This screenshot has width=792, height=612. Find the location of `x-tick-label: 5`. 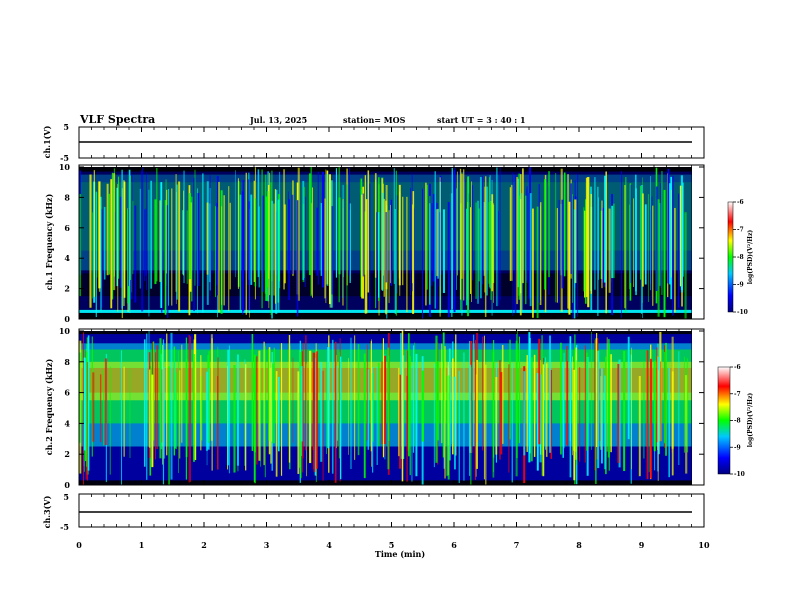

x-tick-label: 5 is located at coordinates (392, 545).